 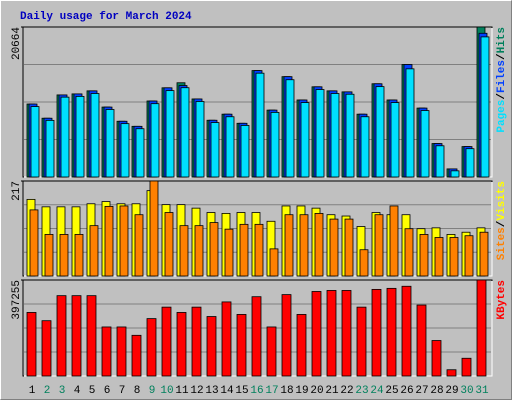 I want to click on chart-title: Daily usage for March 2024, so click(x=106, y=17).